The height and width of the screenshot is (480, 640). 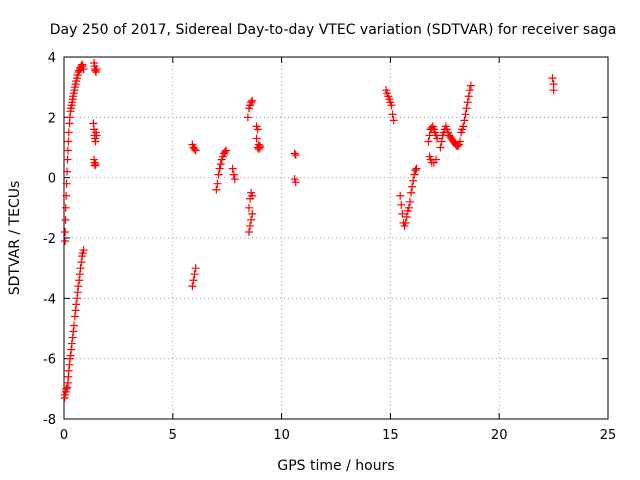 I want to click on y-tick-label: -6, so click(x=49, y=360).